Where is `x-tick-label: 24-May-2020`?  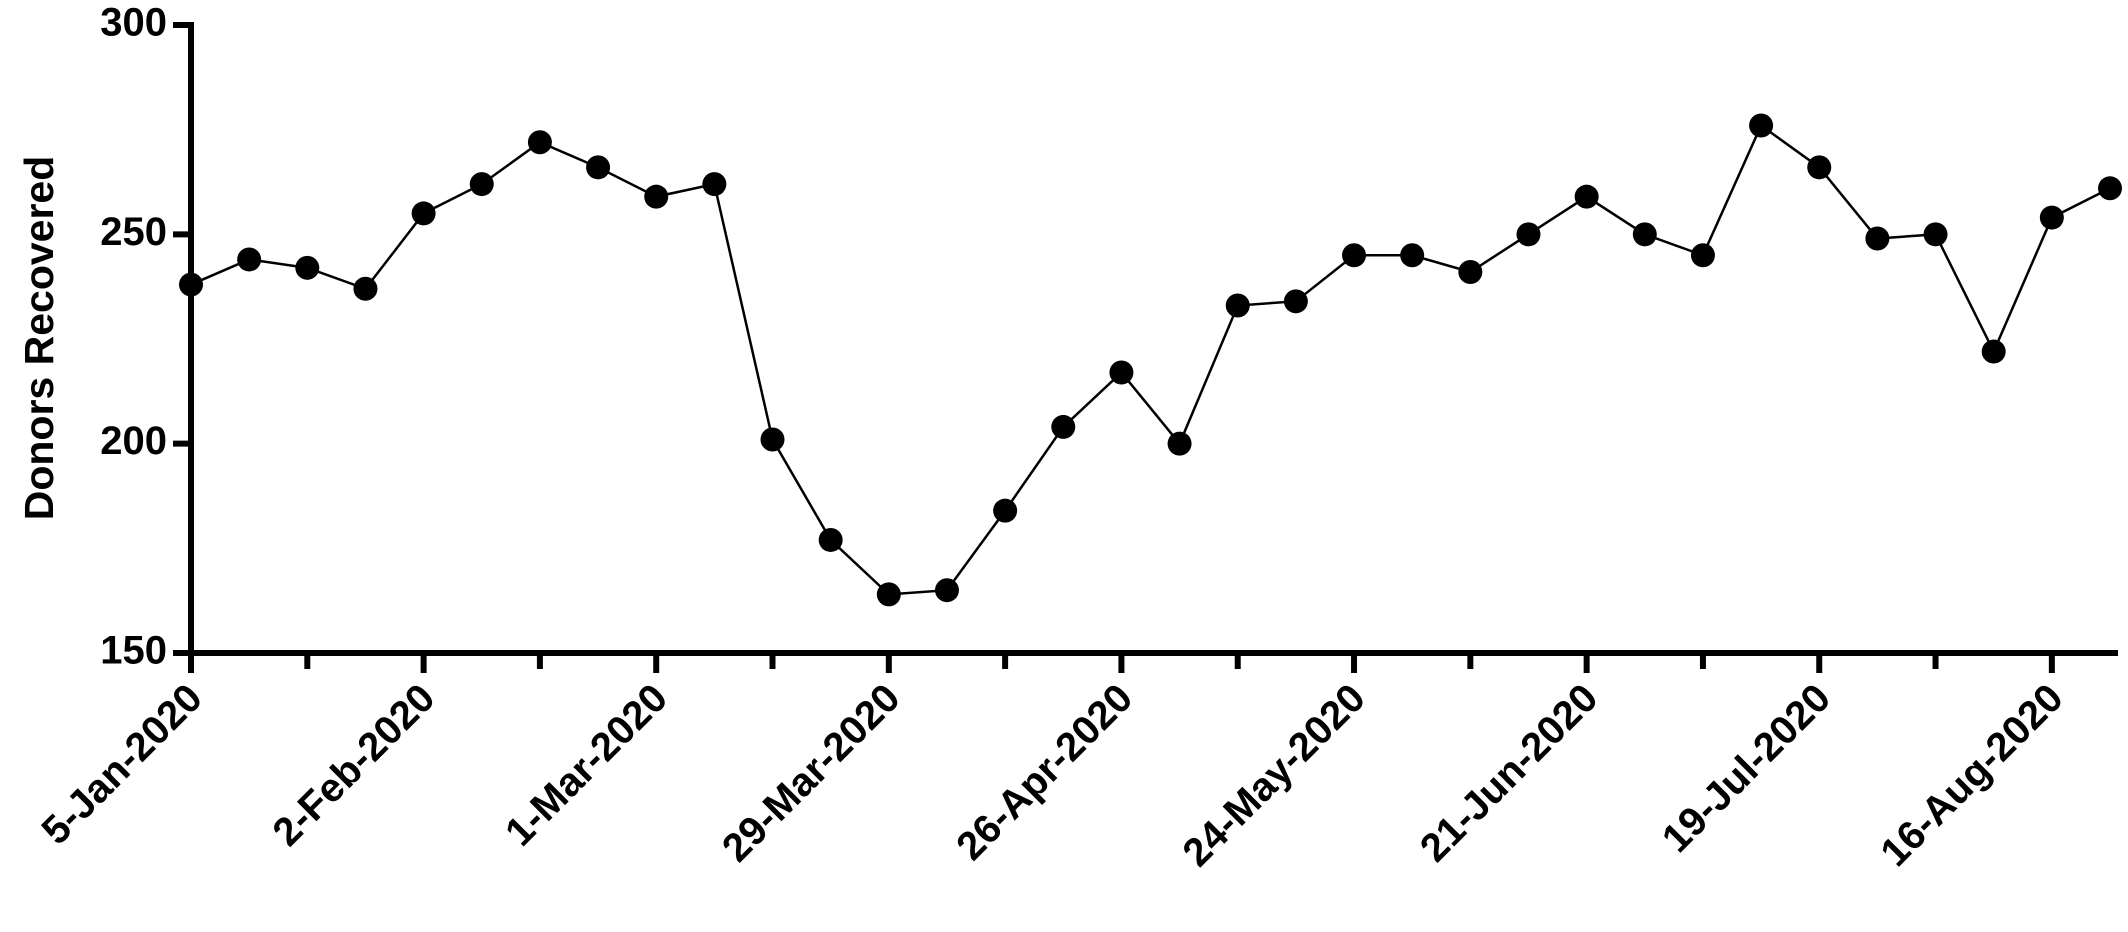
x-tick-label: 24-May-2020 is located at coordinates (1274, 775).